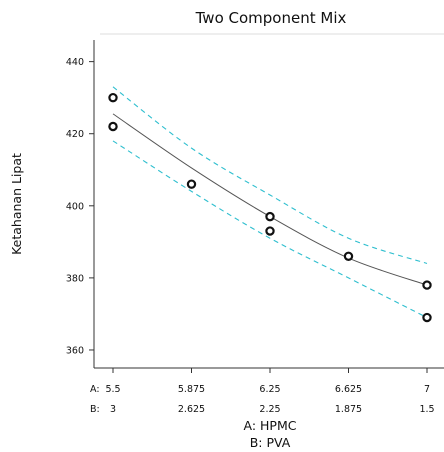  What do you see at coordinates (348, 389) in the screenshot?
I see `x-tick-label: 6.625` at bounding box center [348, 389].